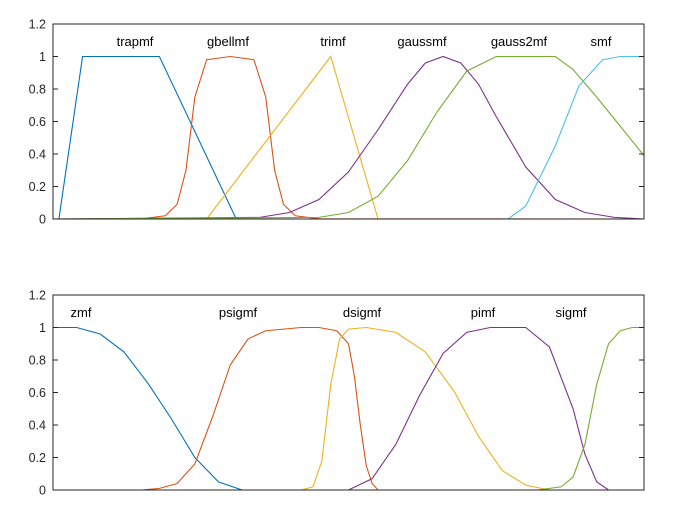 Image resolution: width=677 pixels, height=513 pixels. Describe the element at coordinates (333, 41) in the screenshot. I see `curve-label-trimf: trimf` at that location.